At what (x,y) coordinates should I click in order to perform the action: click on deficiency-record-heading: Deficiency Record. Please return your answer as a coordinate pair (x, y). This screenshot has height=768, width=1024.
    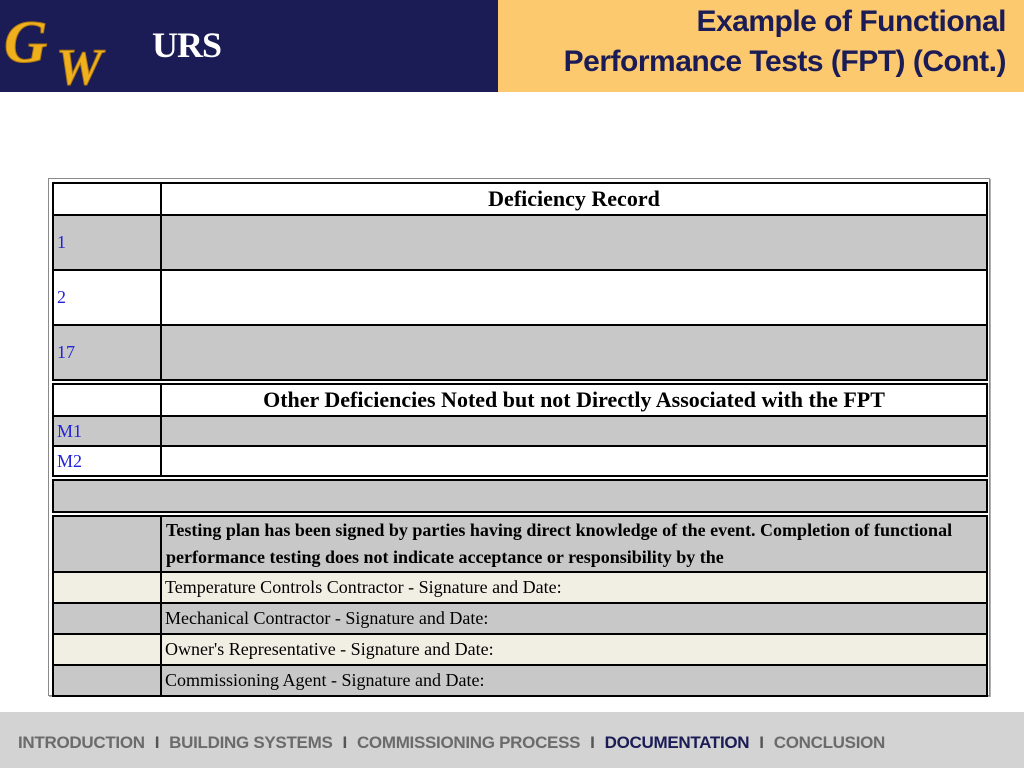
    Looking at the image, I should click on (574, 199).